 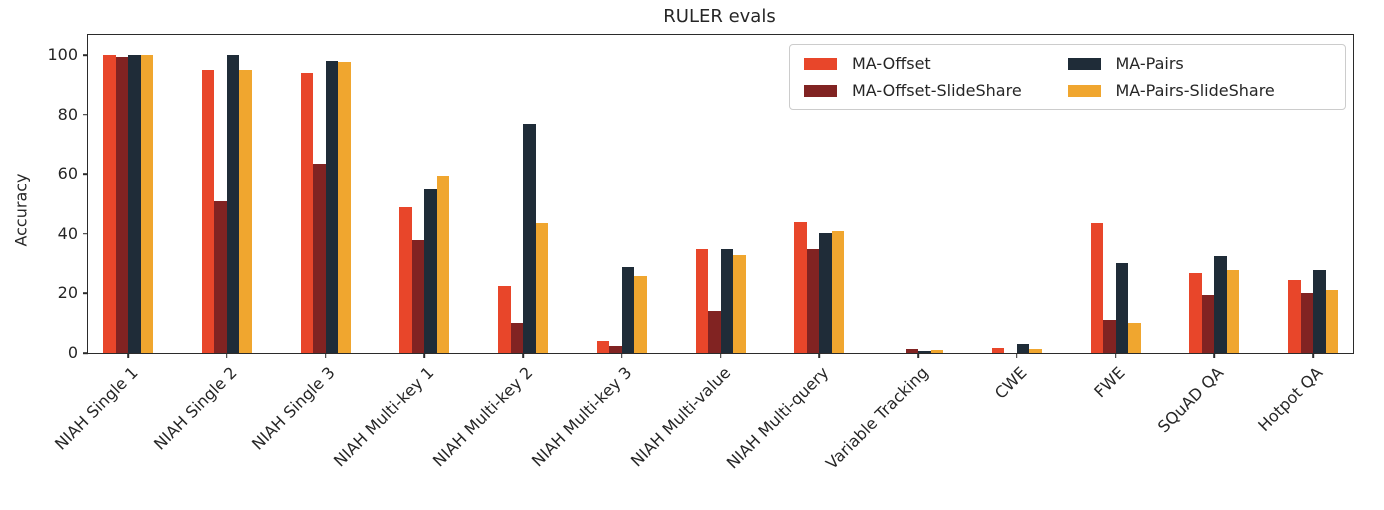 I want to click on legend-item: MA-Offset, so click(x=936, y=63).